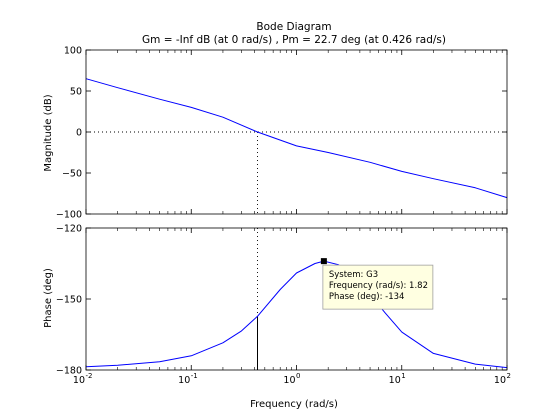  I want to click on y-tick-label: −120, so click(69, 229).